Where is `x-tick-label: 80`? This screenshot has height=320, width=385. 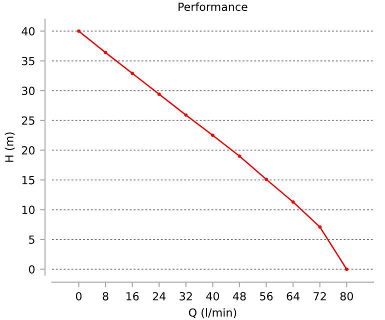
x-tick-label: 80 is located at coordinates (346, 296).